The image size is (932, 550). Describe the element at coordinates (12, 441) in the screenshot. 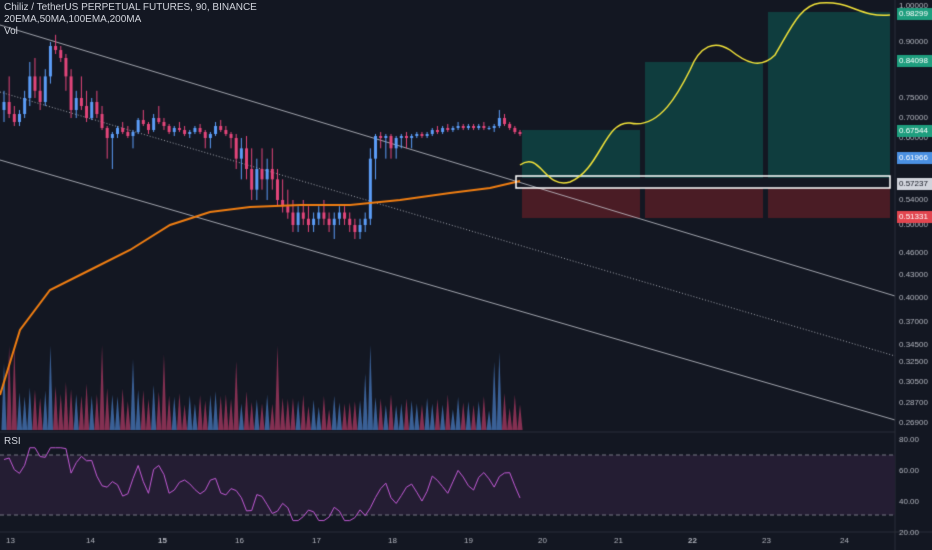

I see `rsi-label: RSI` at that location.